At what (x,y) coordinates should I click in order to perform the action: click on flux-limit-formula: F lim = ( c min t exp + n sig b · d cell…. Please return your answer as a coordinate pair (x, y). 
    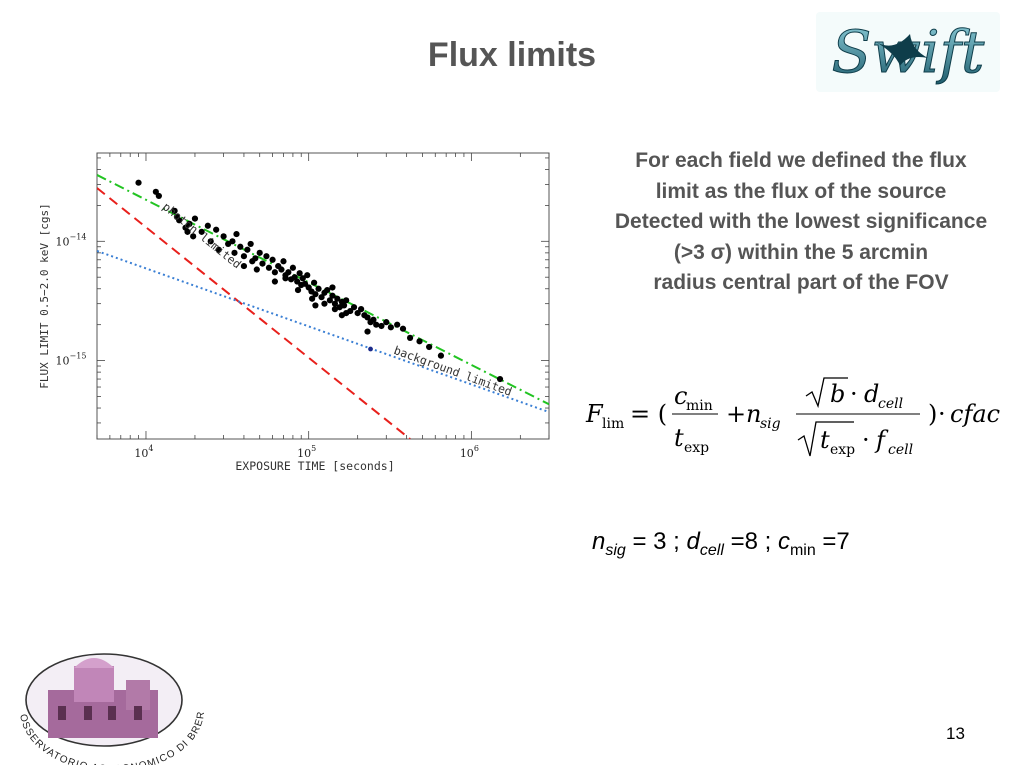
    Looking at the image, I should click on (800, 420).